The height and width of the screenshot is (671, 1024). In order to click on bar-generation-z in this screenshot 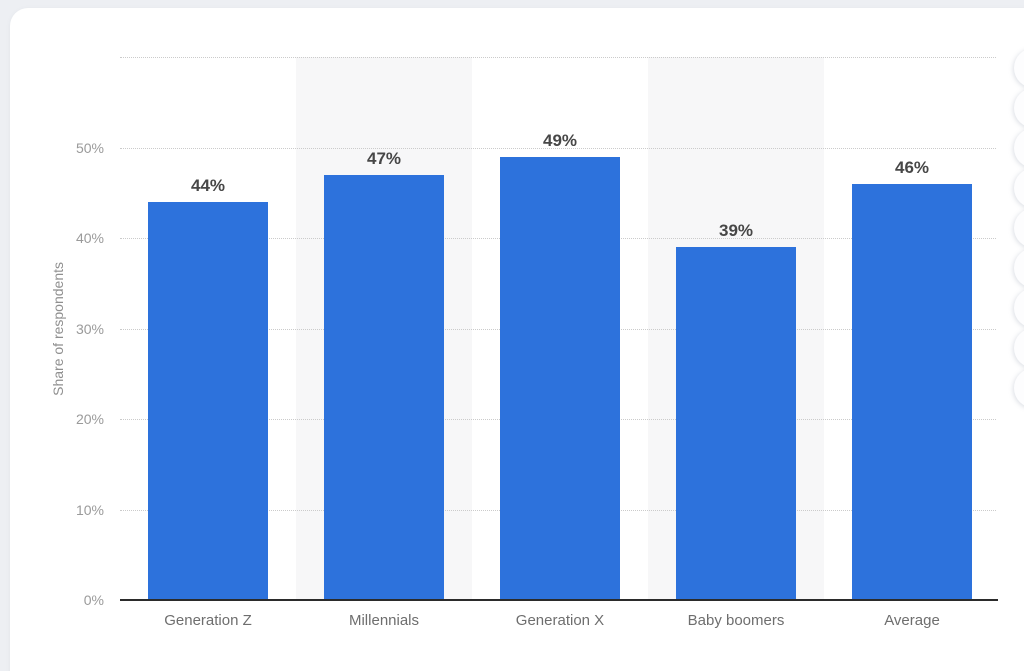, I will do `click(208, 400)`.